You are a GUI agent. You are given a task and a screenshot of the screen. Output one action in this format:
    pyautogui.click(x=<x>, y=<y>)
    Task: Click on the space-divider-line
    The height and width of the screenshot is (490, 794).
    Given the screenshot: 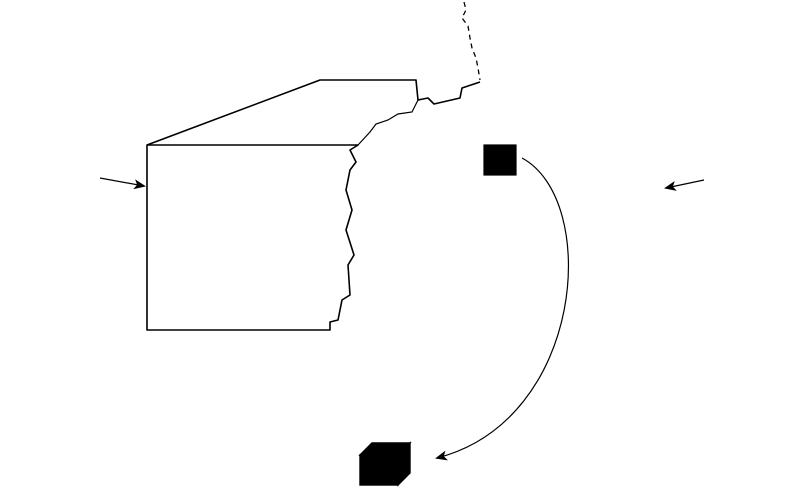 What is the action you would take?
    pyautogui.click(x=471, y=41)
    